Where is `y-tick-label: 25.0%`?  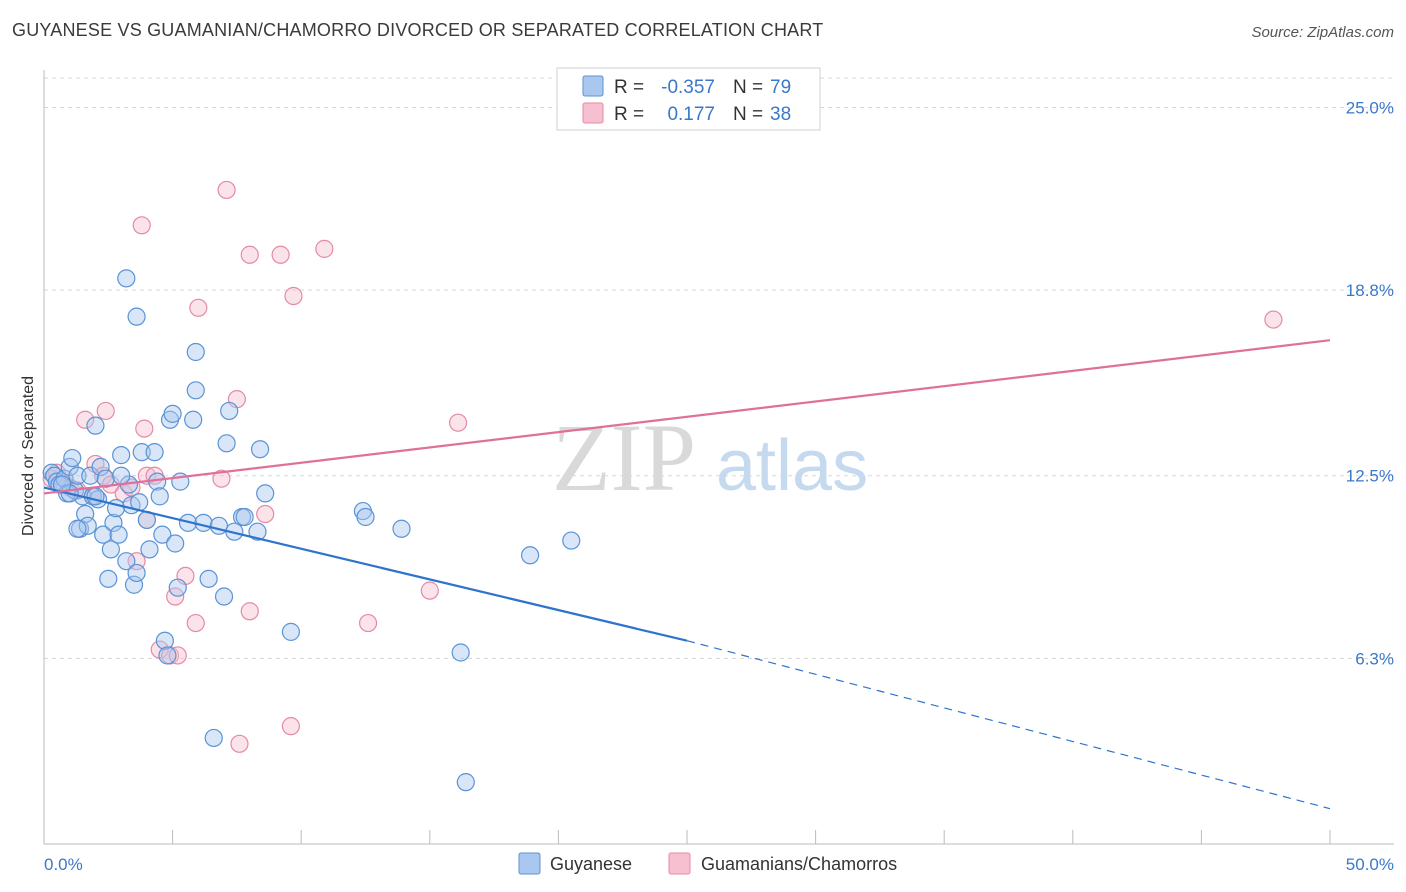 y-tick-label: 25.0% is located at coordinates (1370, 107).